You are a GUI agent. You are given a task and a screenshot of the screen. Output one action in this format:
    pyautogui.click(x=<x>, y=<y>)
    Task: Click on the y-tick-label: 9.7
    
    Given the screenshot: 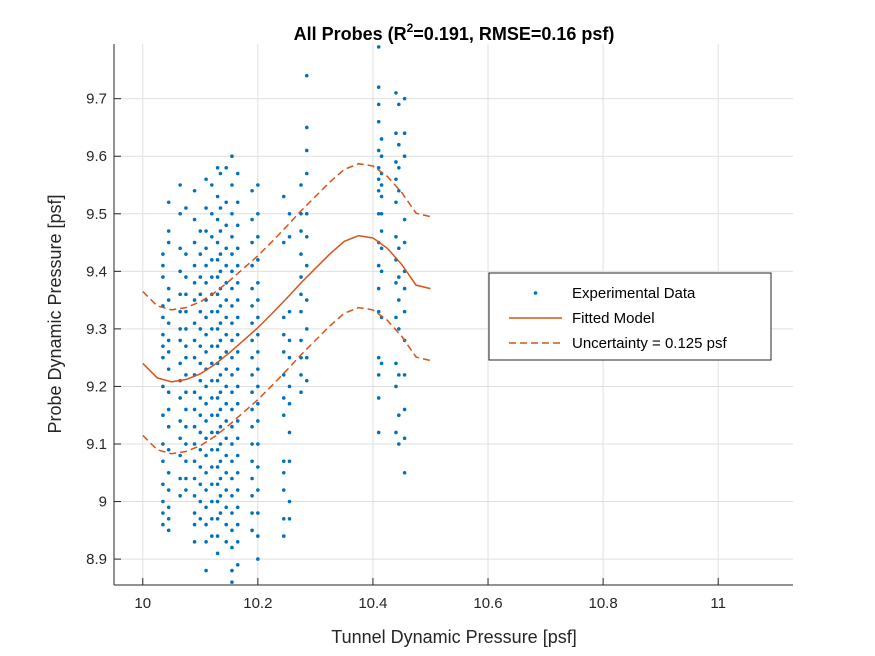 What is the action you would take?
    pyautogui.click(x=96, y=99)
    